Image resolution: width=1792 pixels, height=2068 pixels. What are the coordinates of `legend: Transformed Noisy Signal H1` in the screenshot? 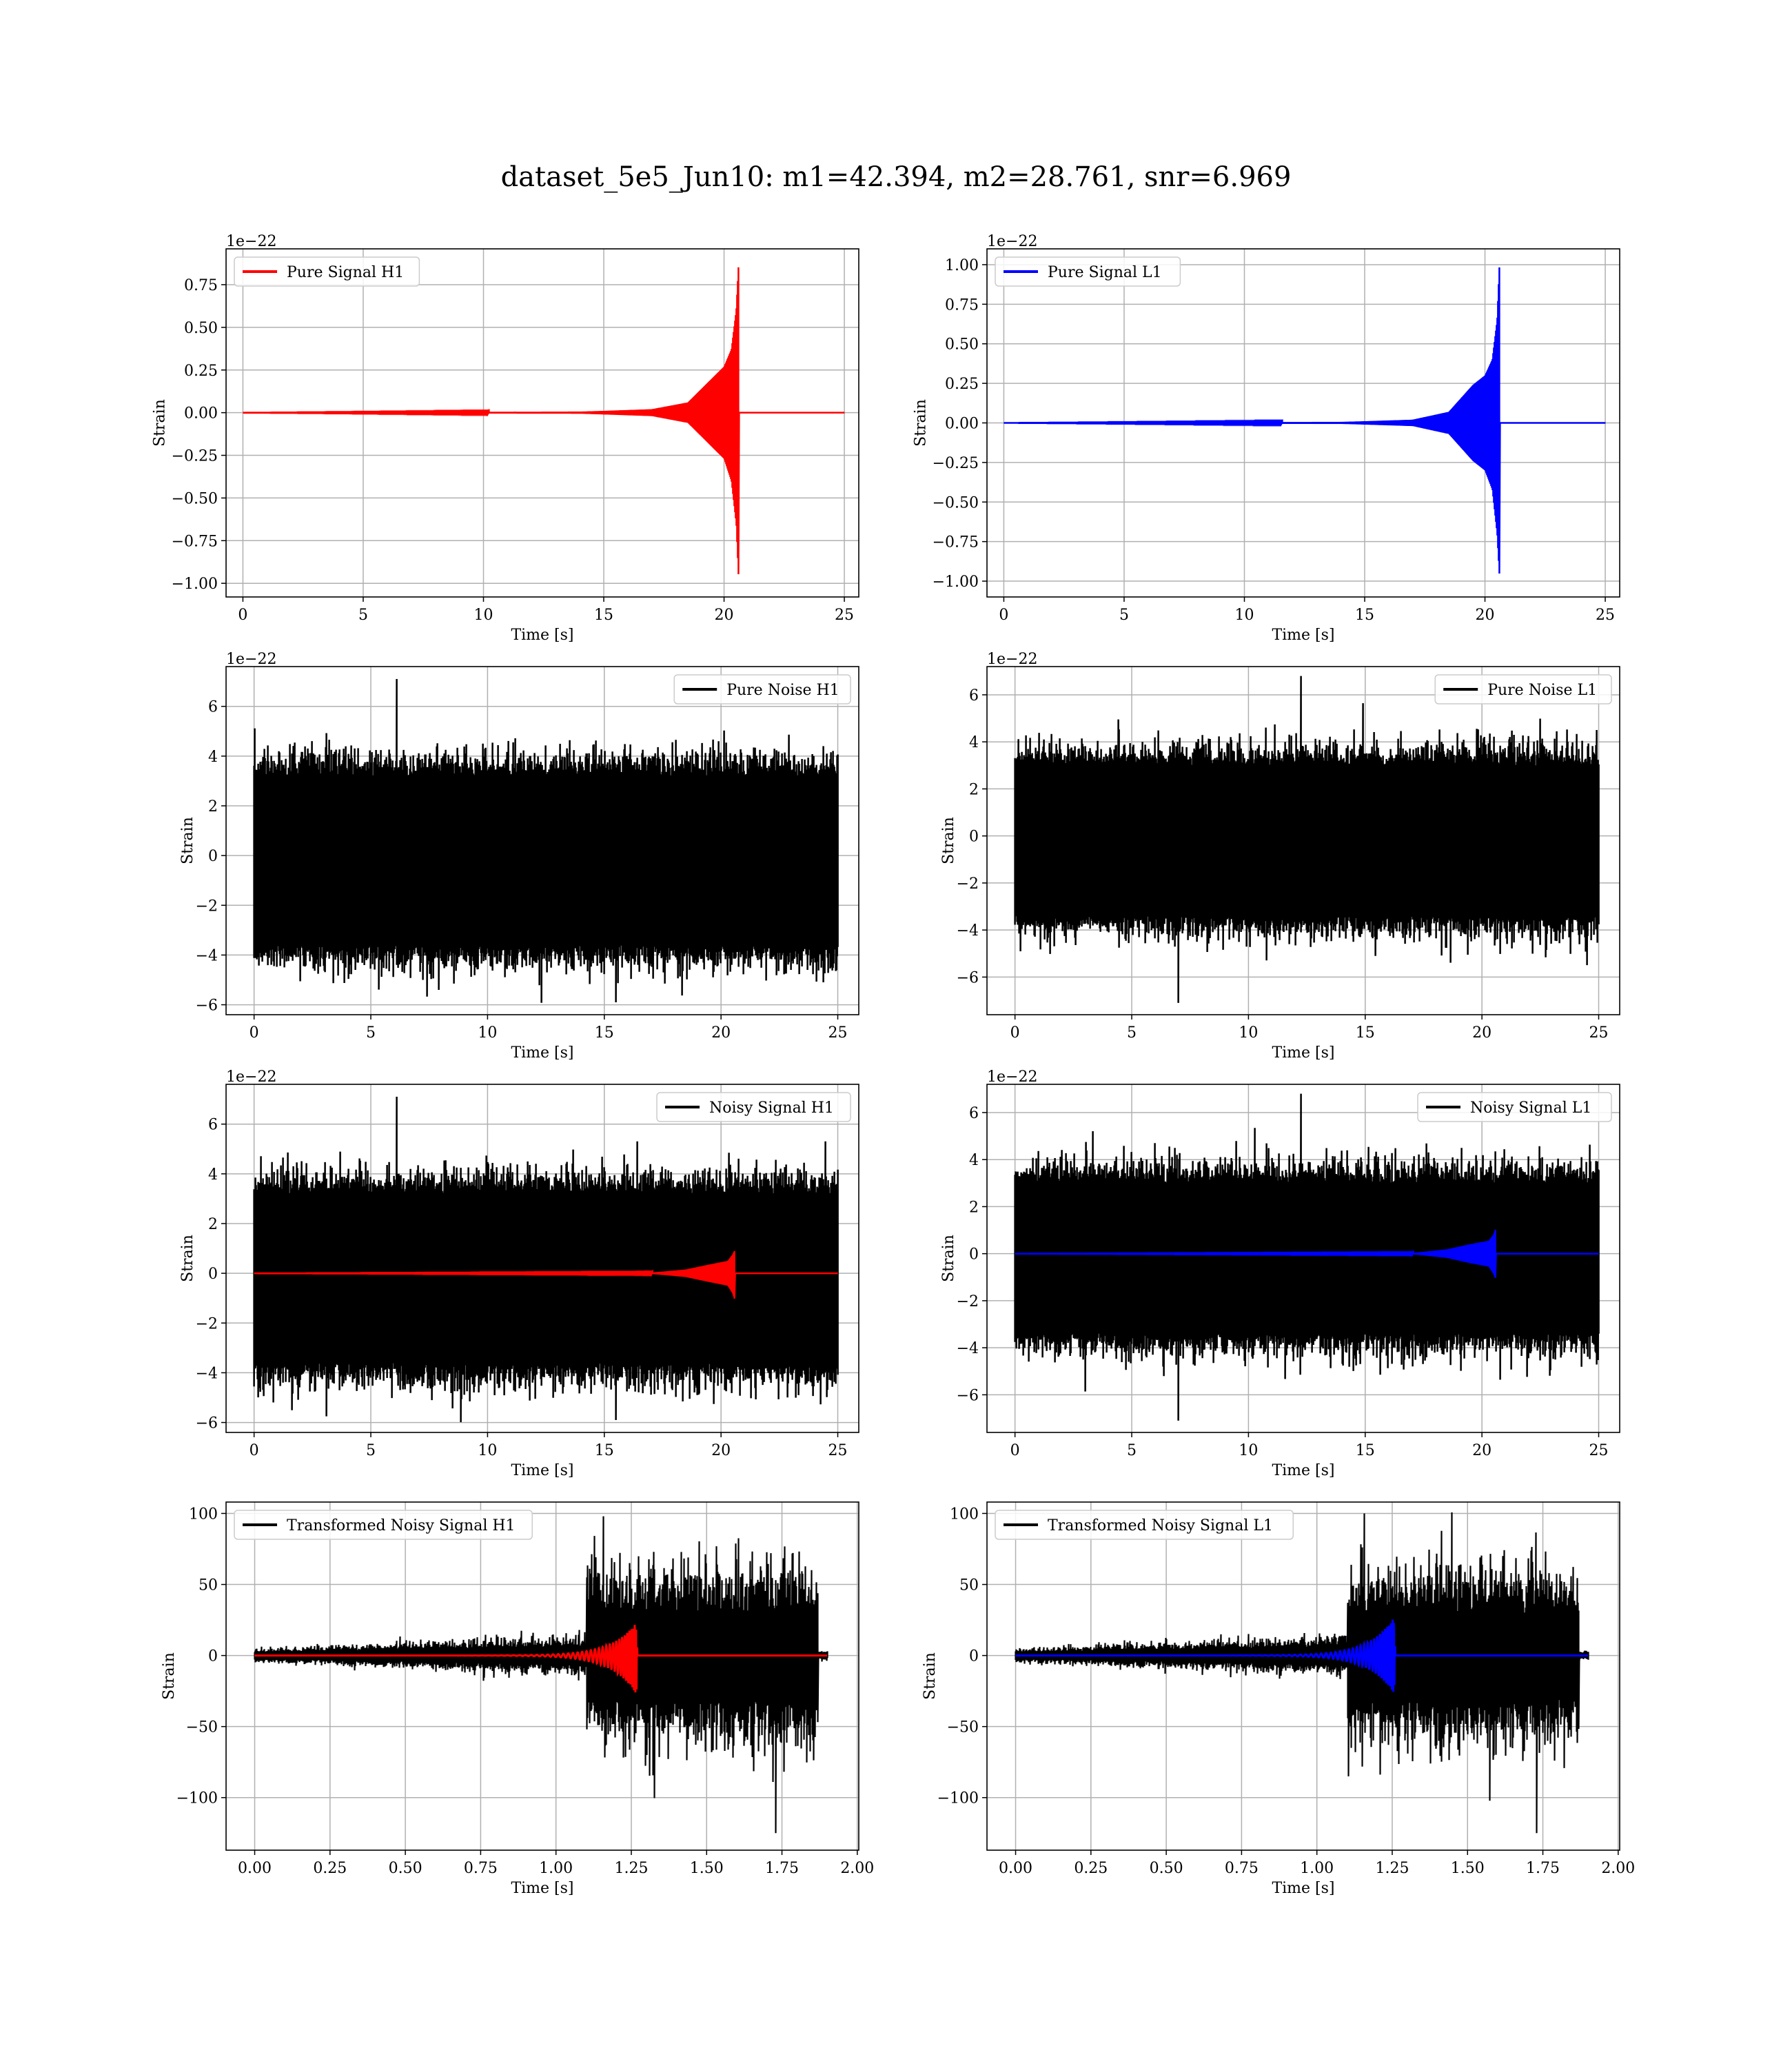 It's located at (384, 1525).